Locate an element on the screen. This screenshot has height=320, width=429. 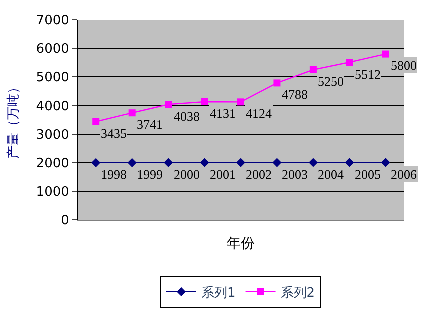
y-tick-label: 3000 is located at coordinates (53, 135).